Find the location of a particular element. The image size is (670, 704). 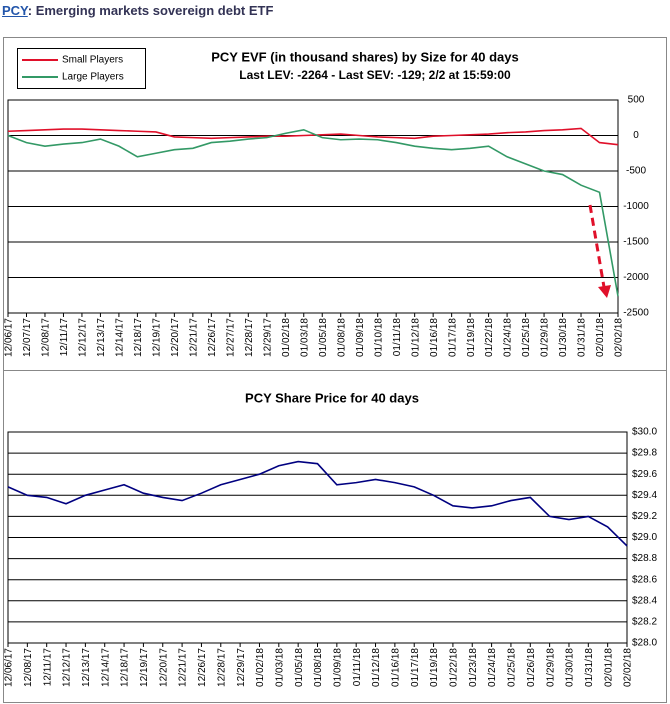

legend-box is located at coordinates (81, 68).